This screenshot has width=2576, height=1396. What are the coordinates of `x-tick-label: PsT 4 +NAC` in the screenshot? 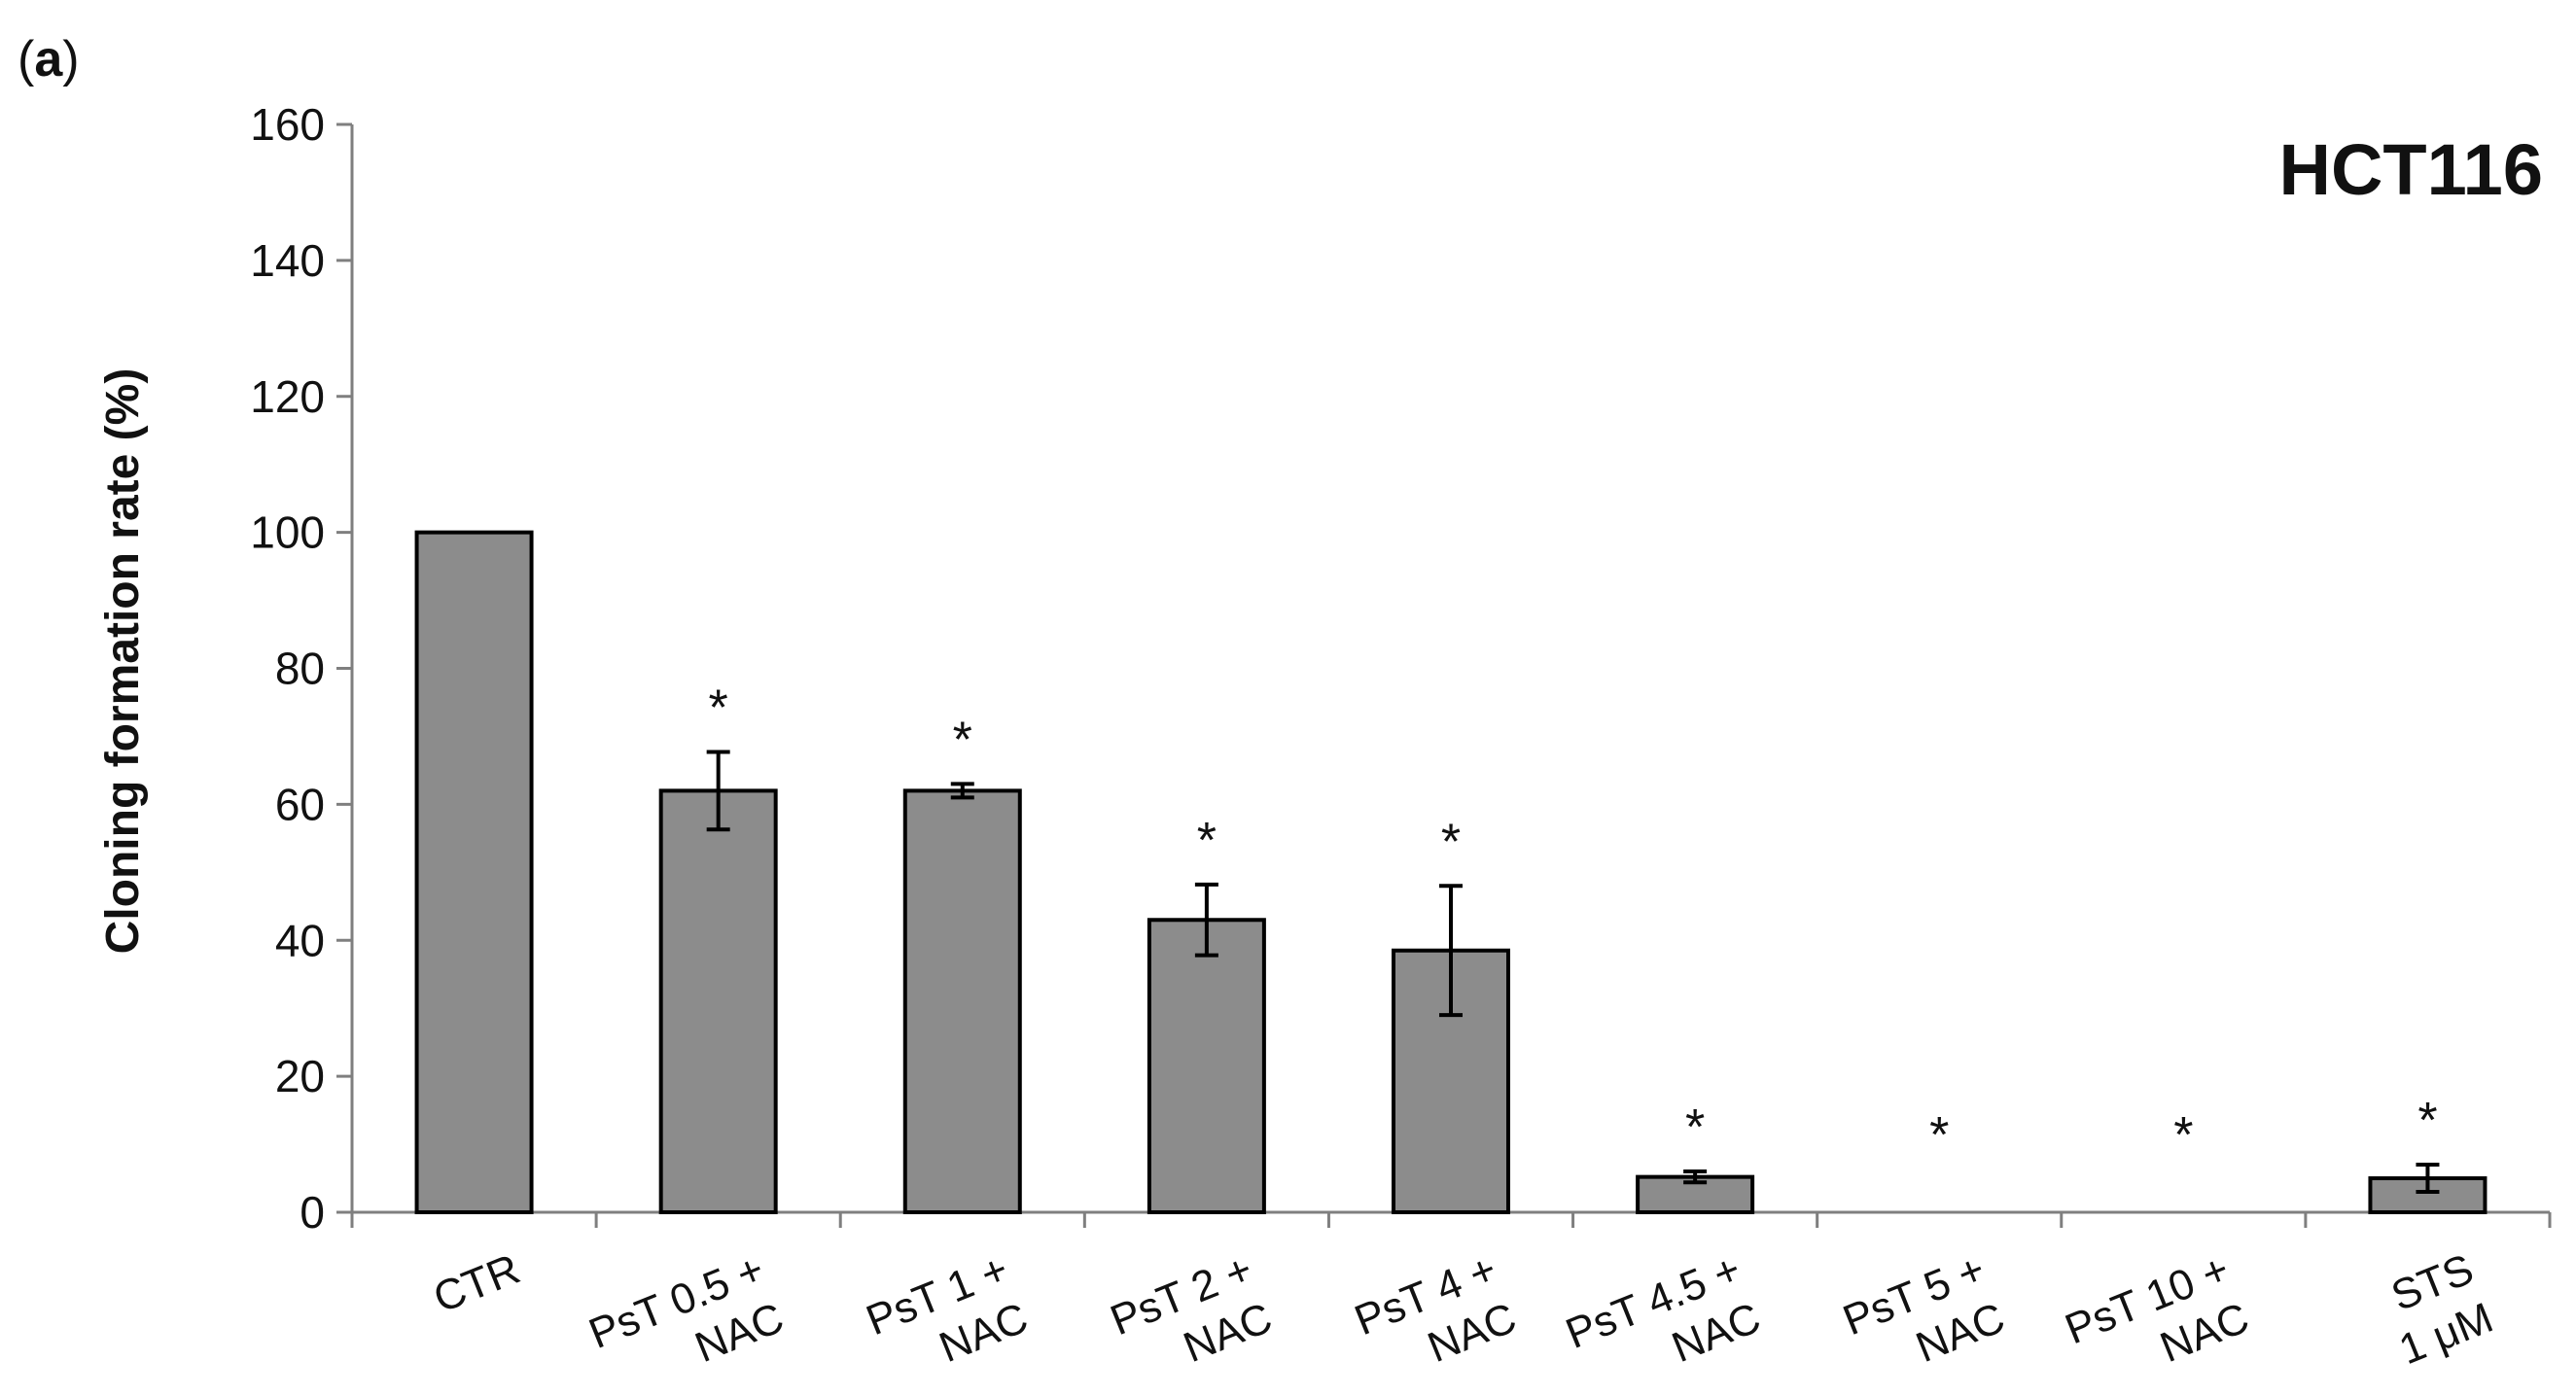 It's located at (1436, 1319).